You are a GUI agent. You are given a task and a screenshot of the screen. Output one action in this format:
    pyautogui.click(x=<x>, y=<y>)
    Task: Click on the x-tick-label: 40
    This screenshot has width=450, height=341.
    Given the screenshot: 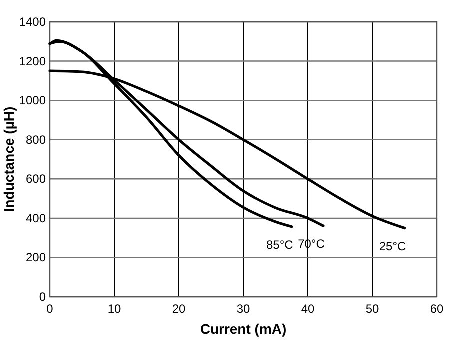 What is the action you would take?
    pyautogui.click(x=308, y=309)
    